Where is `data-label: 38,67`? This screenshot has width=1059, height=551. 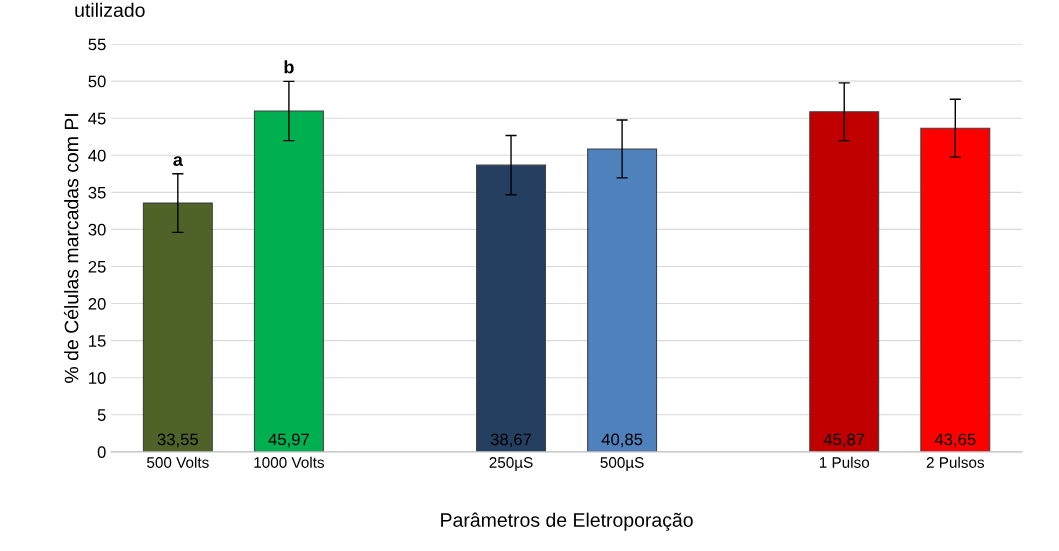 data-label: 38,67 is located at coordinates (511, 440).